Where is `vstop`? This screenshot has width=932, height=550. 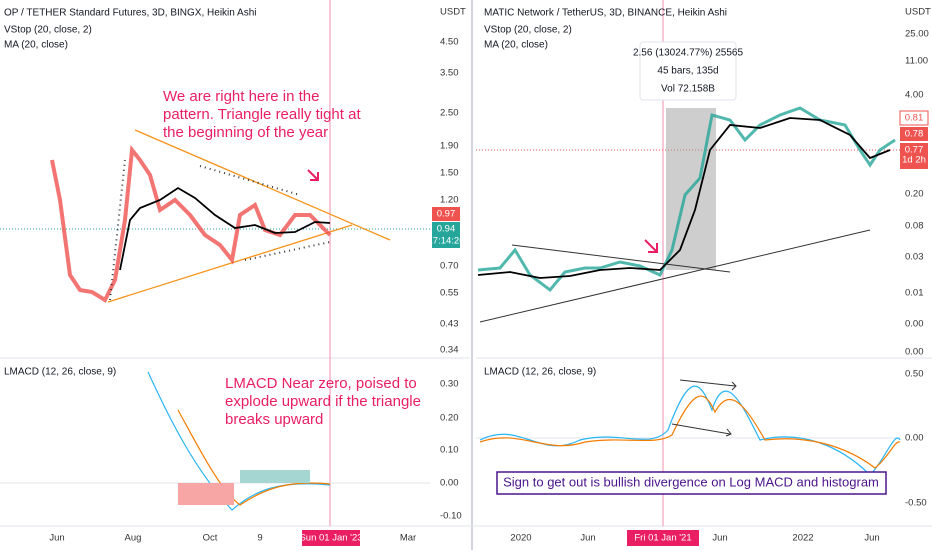
vstop is located at coordinates (220, 230).